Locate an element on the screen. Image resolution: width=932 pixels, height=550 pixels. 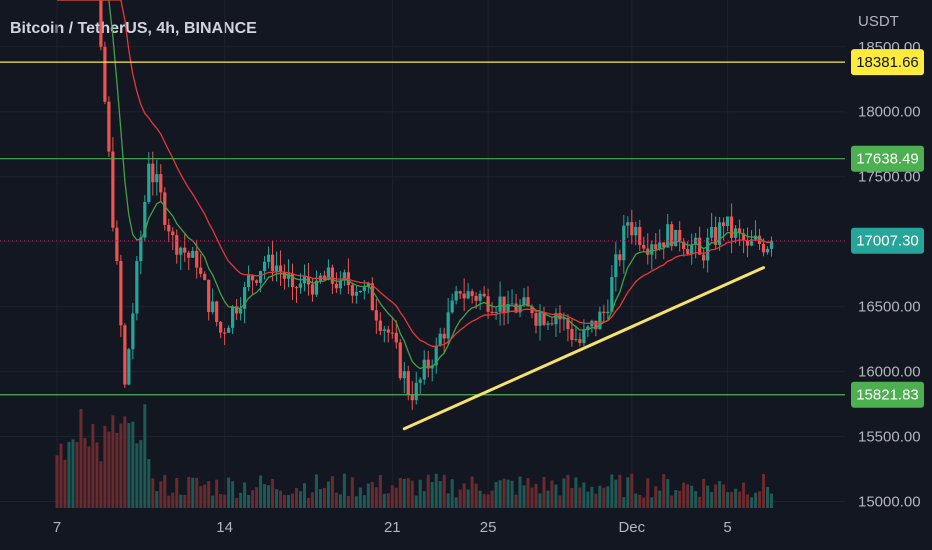
y-tick-label: 16000.00 is located at coordinates (889, 372).